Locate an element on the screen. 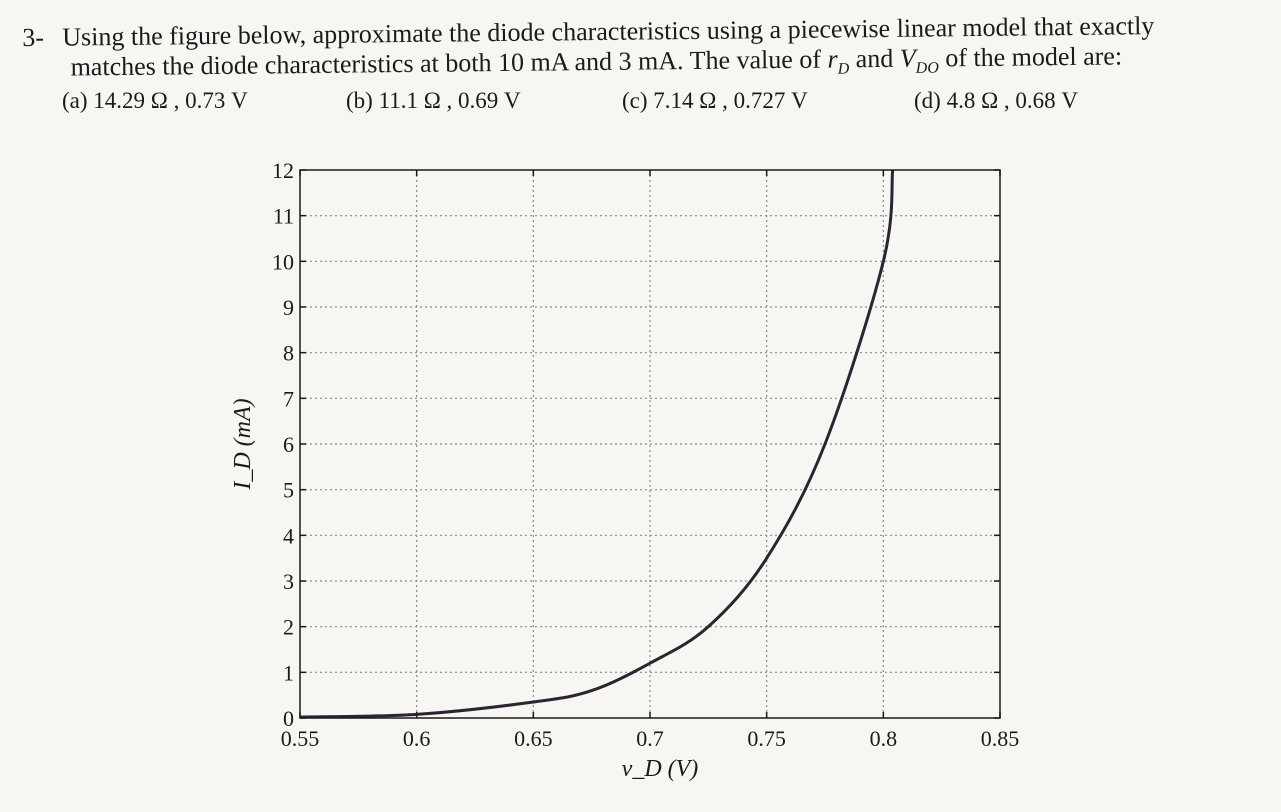 This screenshot has width=1281, height=812. y-tick-label: 7 is located at coordinates (288, 398).